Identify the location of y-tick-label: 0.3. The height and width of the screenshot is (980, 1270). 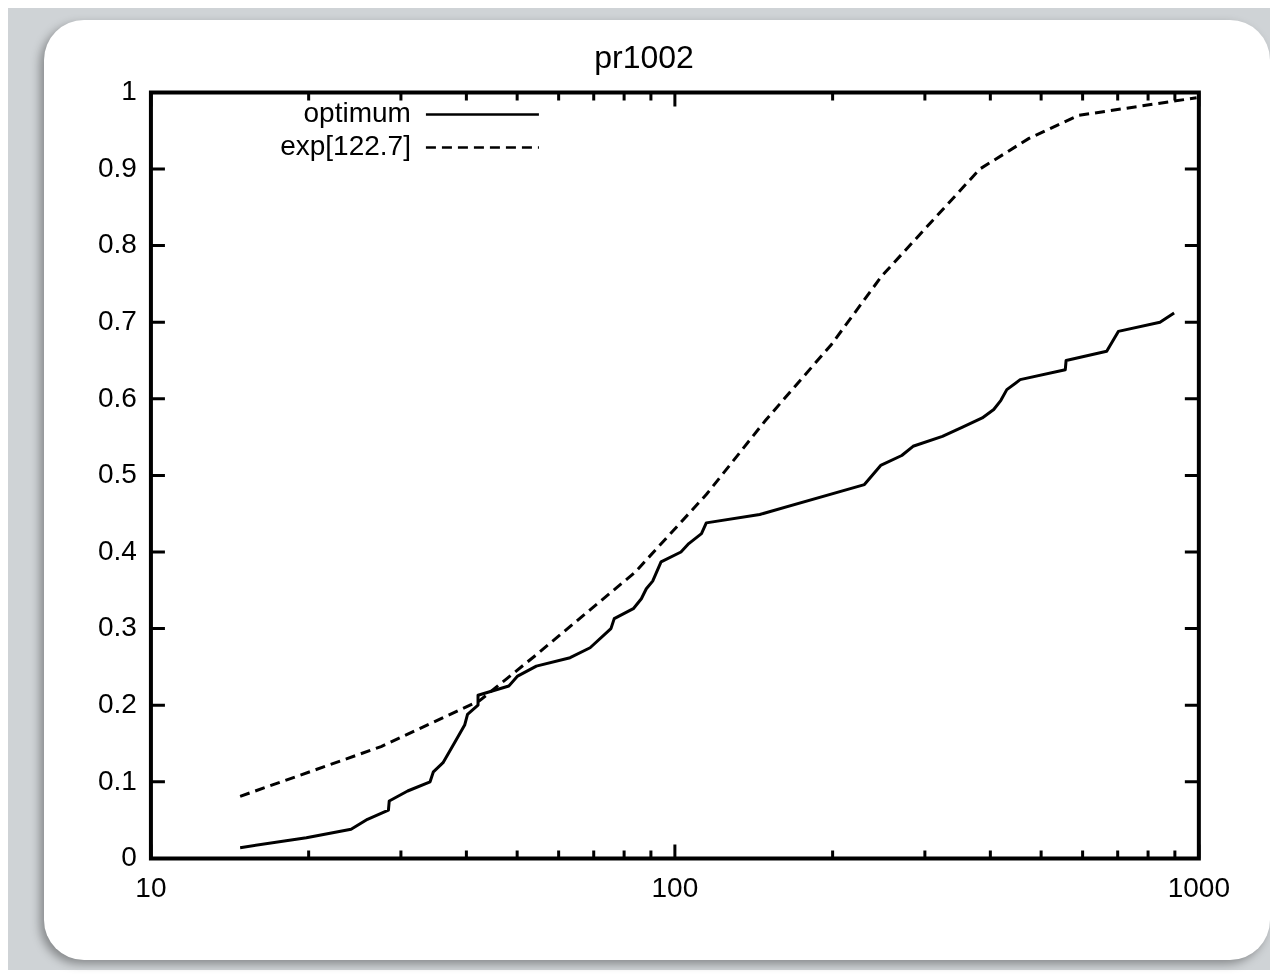
(117, 627).